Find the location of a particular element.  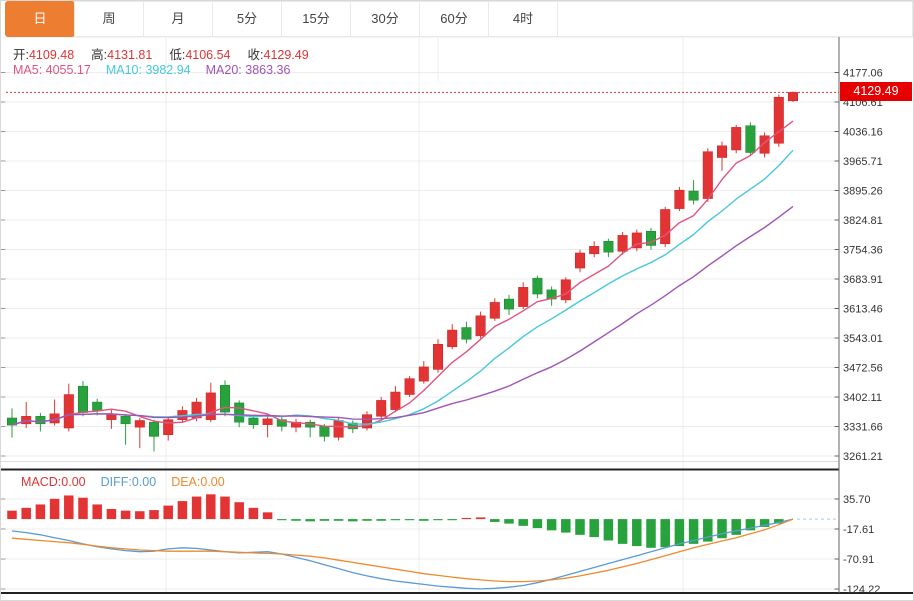

tab-week: 周 is located at coordinates (109, 19).